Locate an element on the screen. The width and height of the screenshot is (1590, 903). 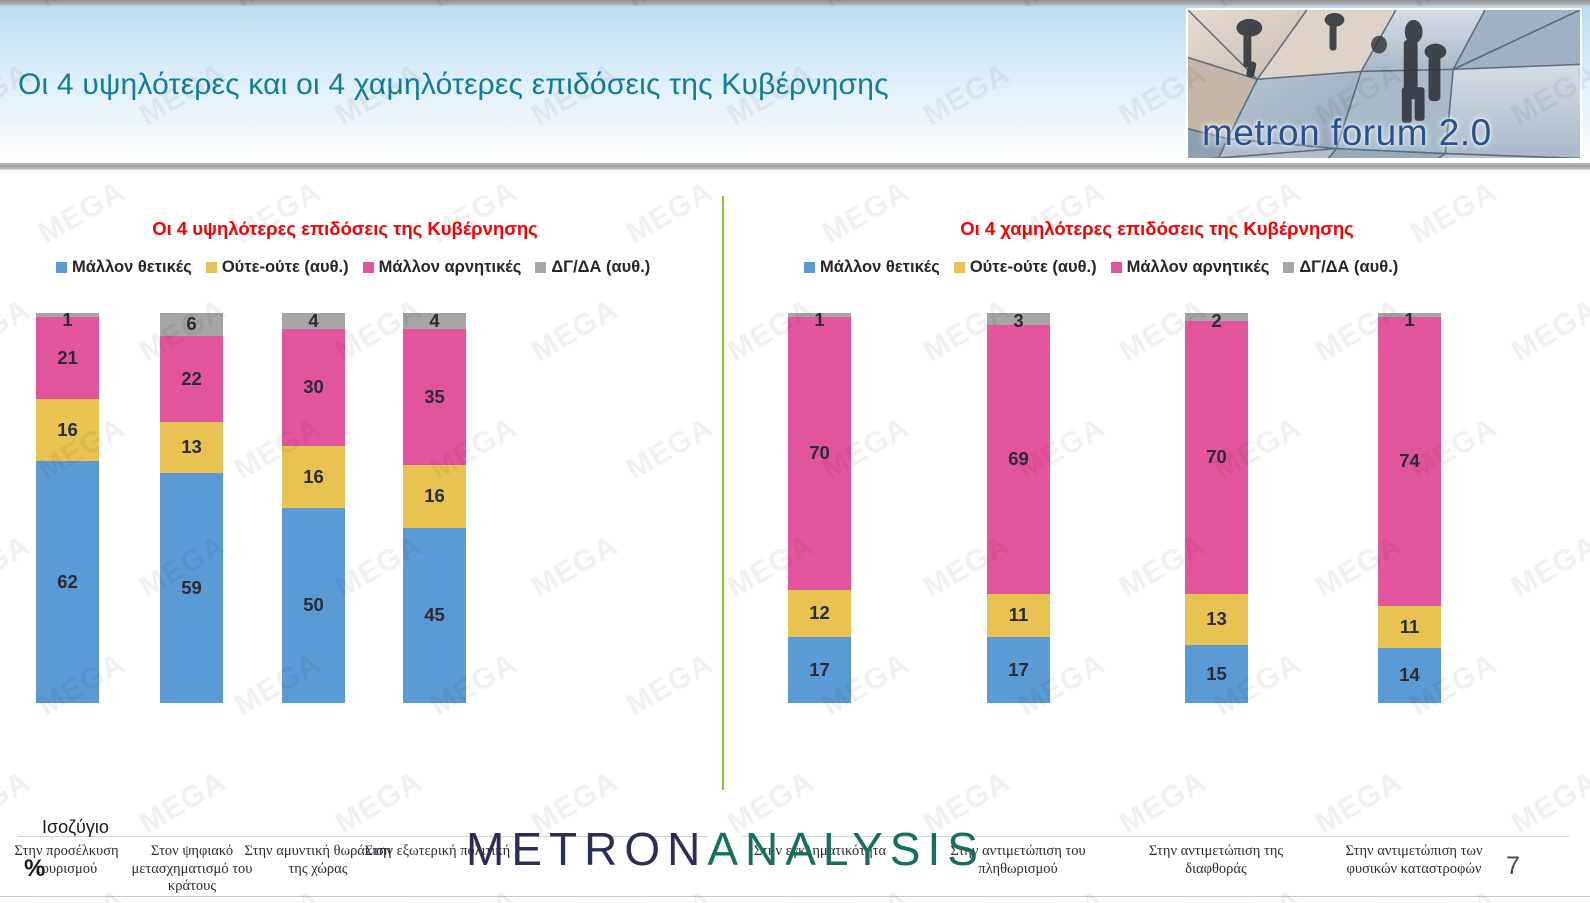
category-label: Στον ψηφιακό μετασχηματισμό του κράτους is located at coordinates (192, 869).